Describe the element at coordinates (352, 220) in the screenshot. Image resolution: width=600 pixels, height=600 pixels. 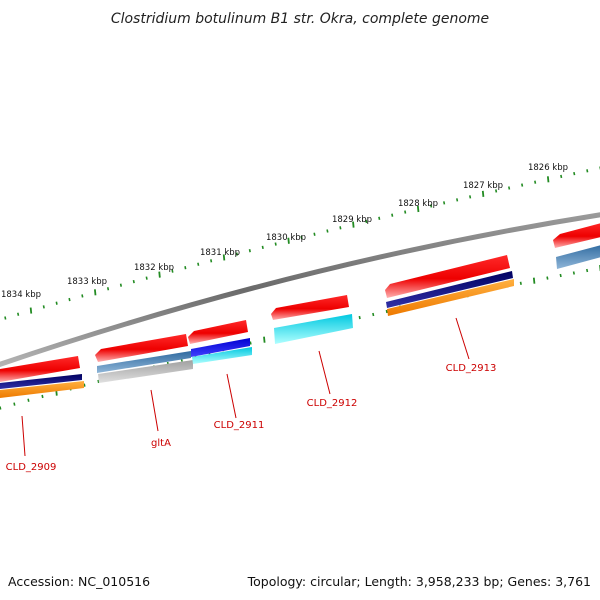
I see `tick-label: 1829 kbp` at that location.